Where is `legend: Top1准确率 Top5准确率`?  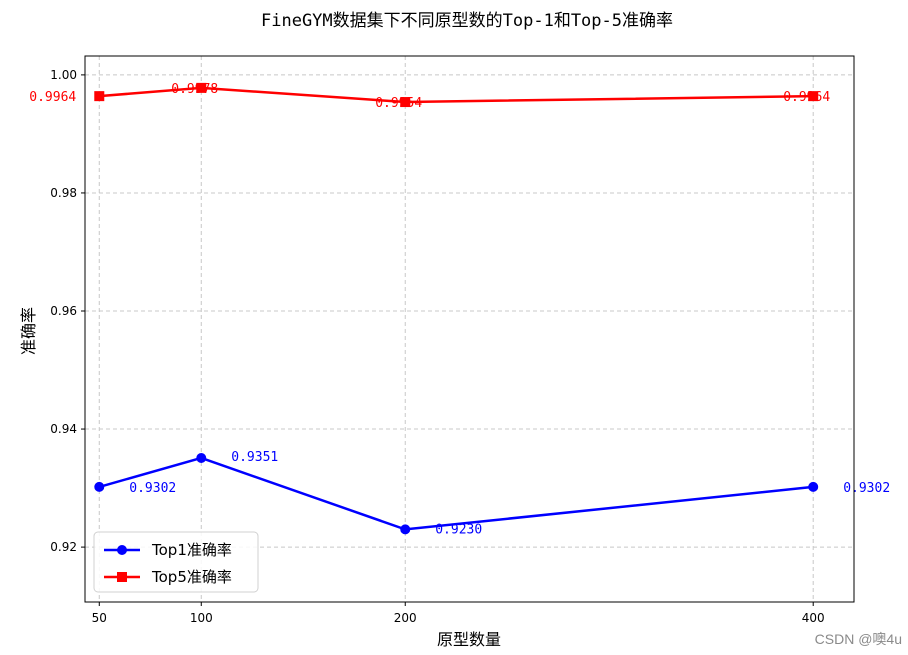 legend: Top1准确率 Top5准确率 is located at coordinates (176, 562).